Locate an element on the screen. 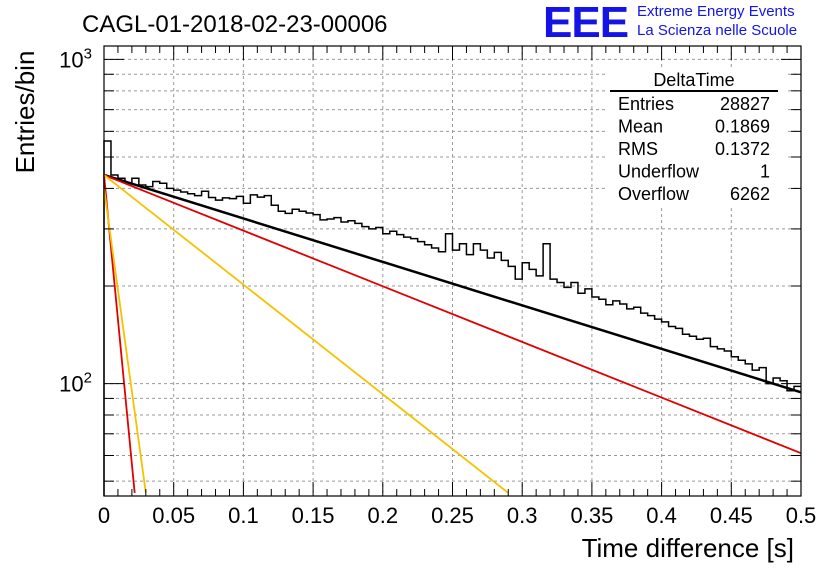  x-tick-label: 0.2 is located at coordinates (383, 515).